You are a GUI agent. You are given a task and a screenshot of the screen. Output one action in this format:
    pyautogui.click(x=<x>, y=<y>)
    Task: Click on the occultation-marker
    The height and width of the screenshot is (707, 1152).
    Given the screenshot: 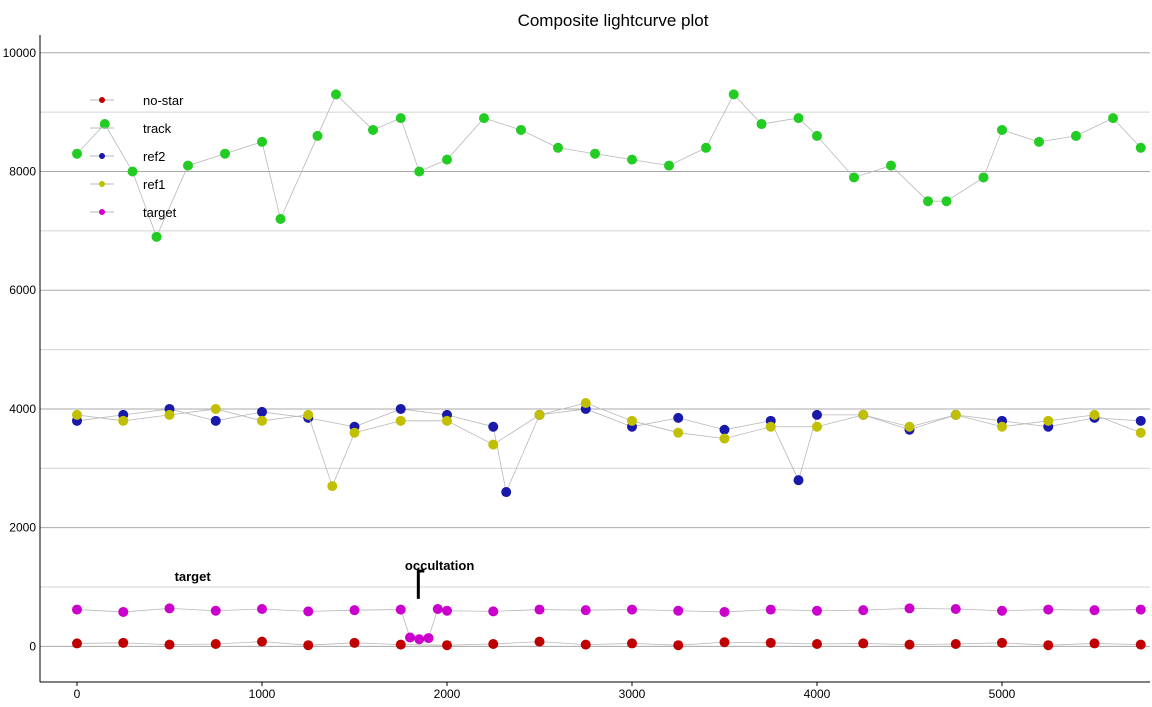 What is the action you would take?
    pyautogui.click(x=420, y=584)
    